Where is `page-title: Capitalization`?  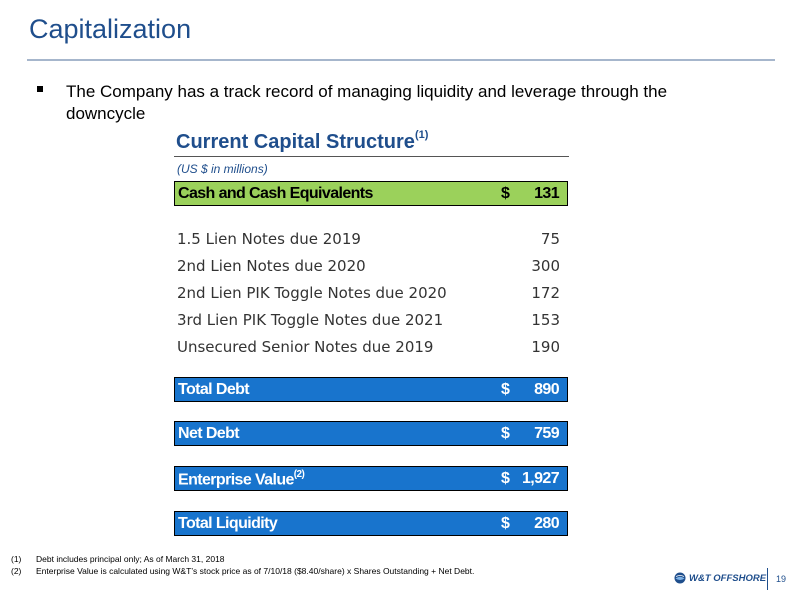
page-title: Capitalization is located at coordinates (110, 29).